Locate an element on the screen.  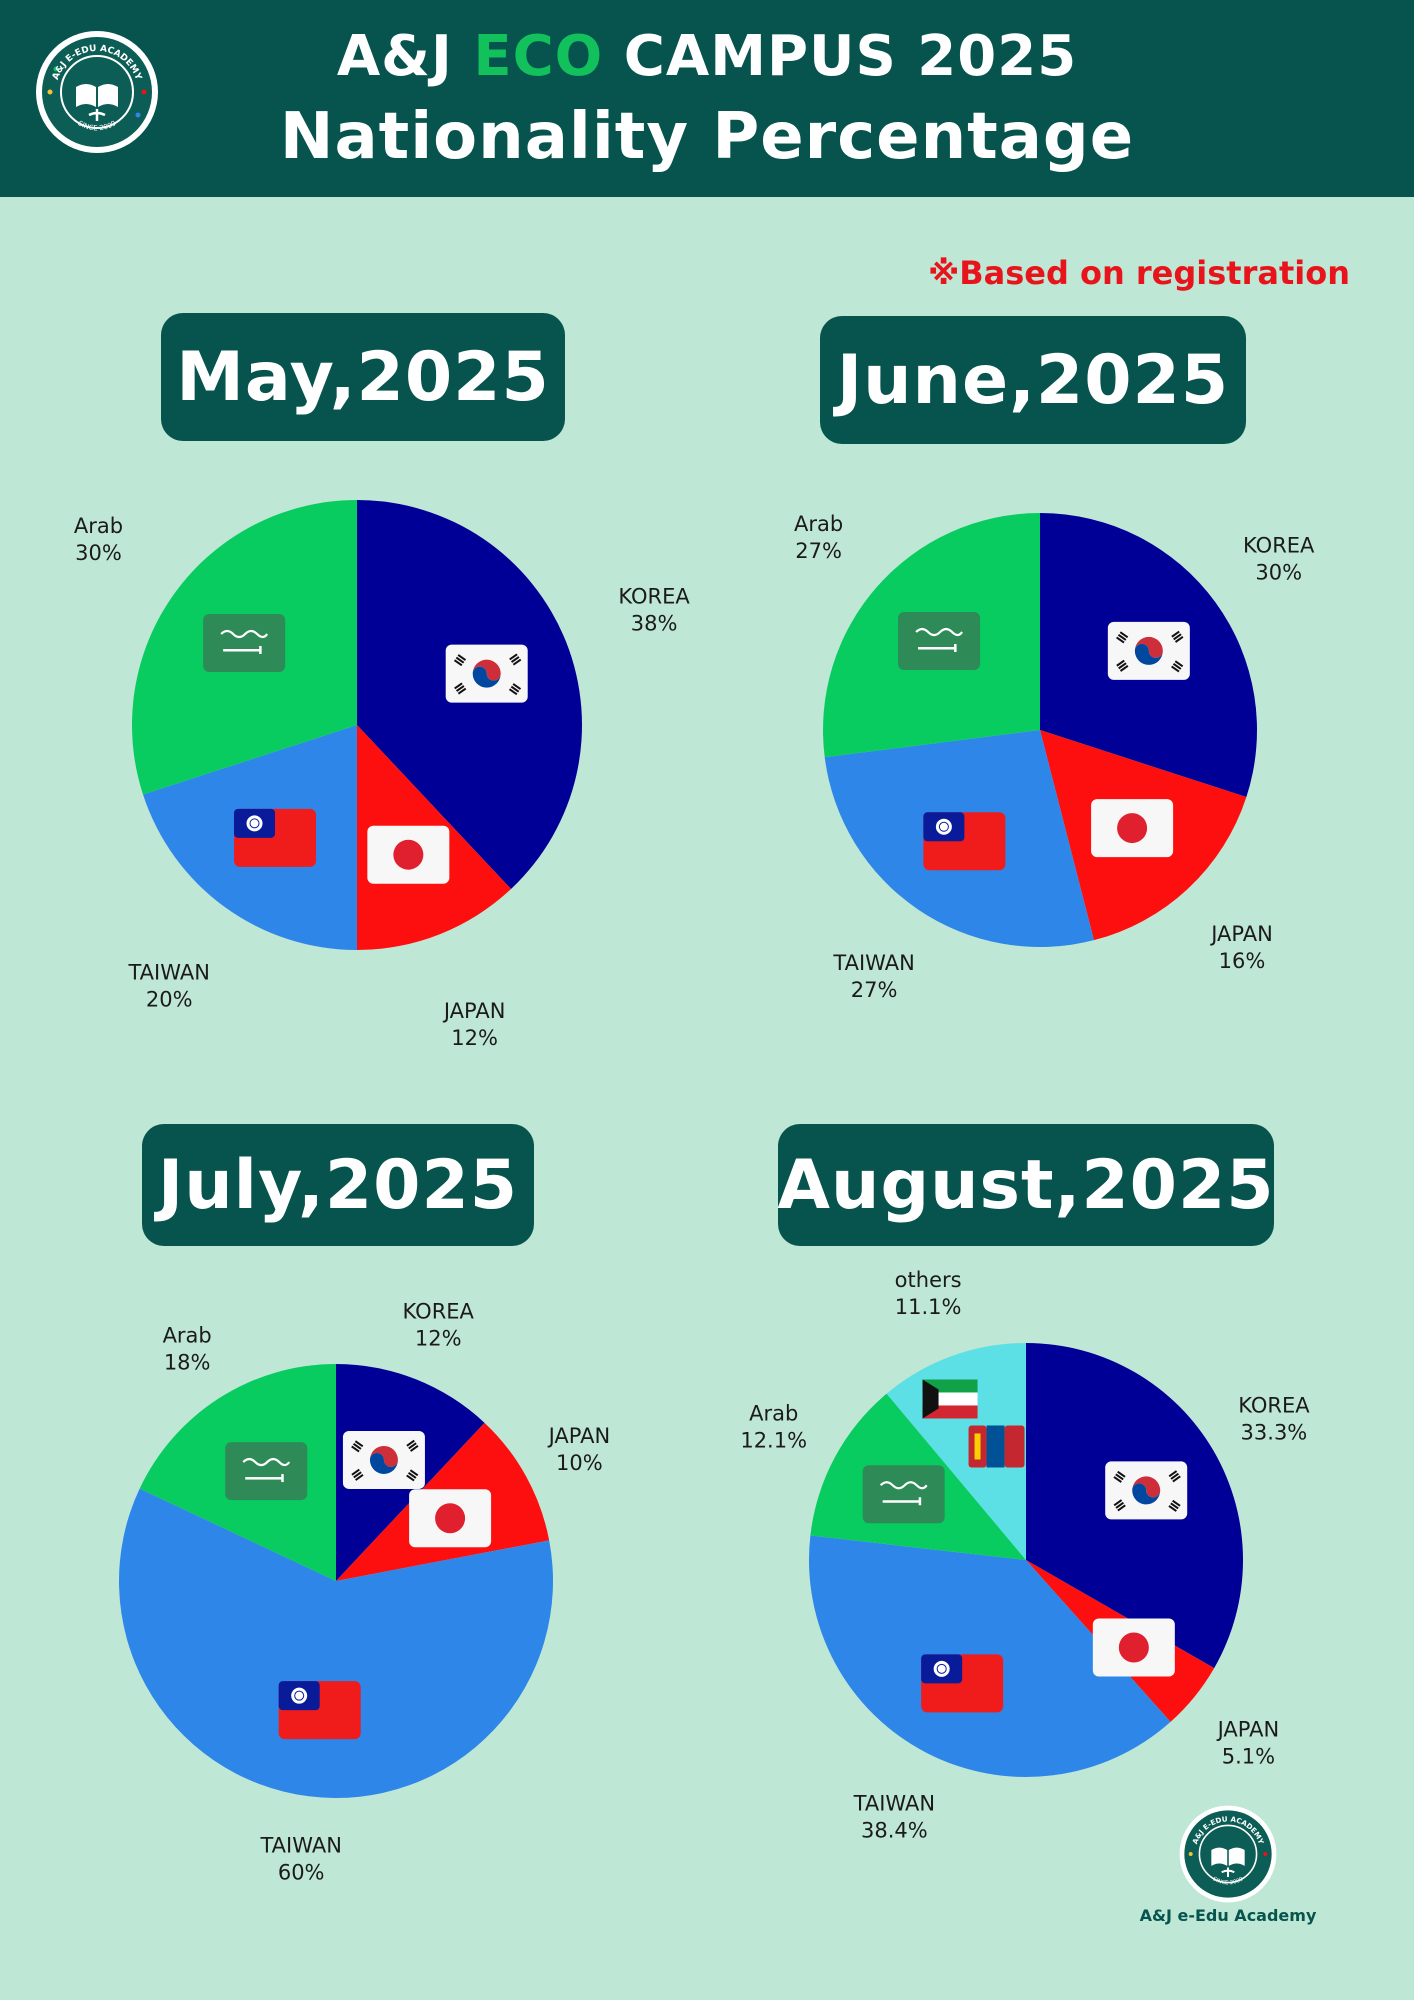
footer-logo-bottom-text: SINCE 2009 is located at coordinates (1228, 1881).